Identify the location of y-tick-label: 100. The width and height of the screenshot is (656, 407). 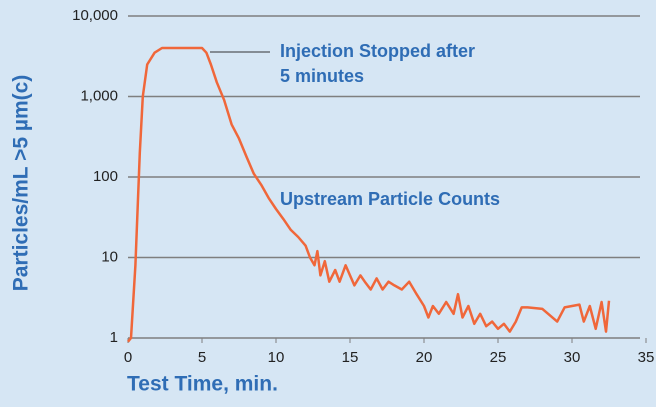
(105, 176).